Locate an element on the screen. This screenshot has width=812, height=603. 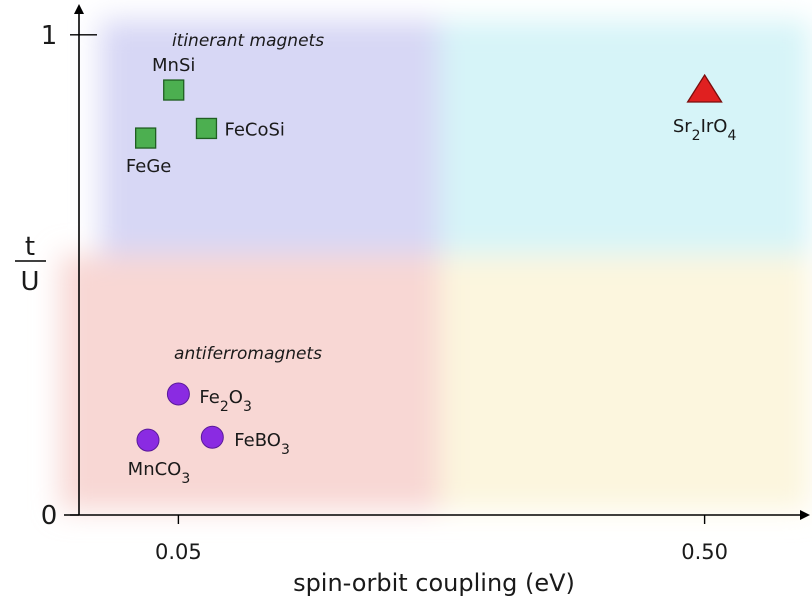
y-axis-label-denominator: U is located at coordinates (29, 282).